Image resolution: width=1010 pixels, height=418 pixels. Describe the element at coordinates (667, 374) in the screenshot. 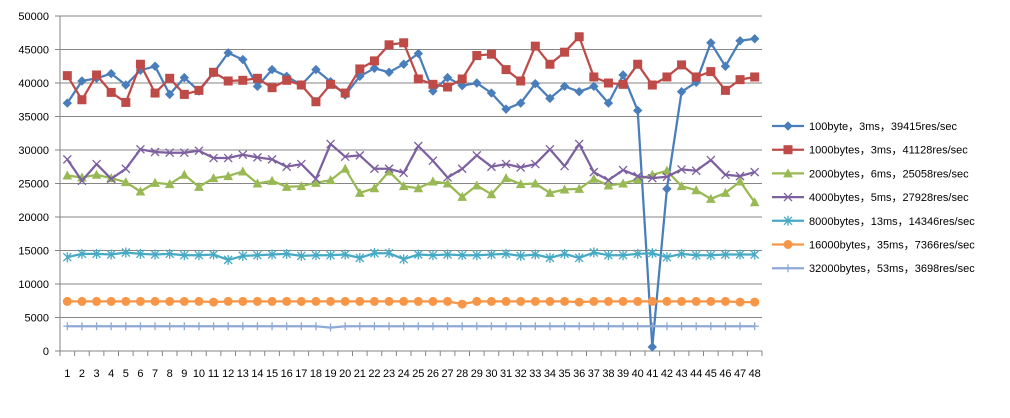

I see `x-tick-label: 42` at that location.